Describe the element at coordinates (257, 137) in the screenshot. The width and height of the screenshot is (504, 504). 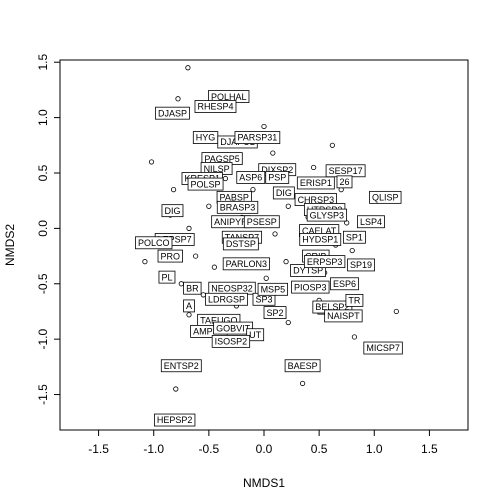
I see `species-label: PARSP31` at that location.